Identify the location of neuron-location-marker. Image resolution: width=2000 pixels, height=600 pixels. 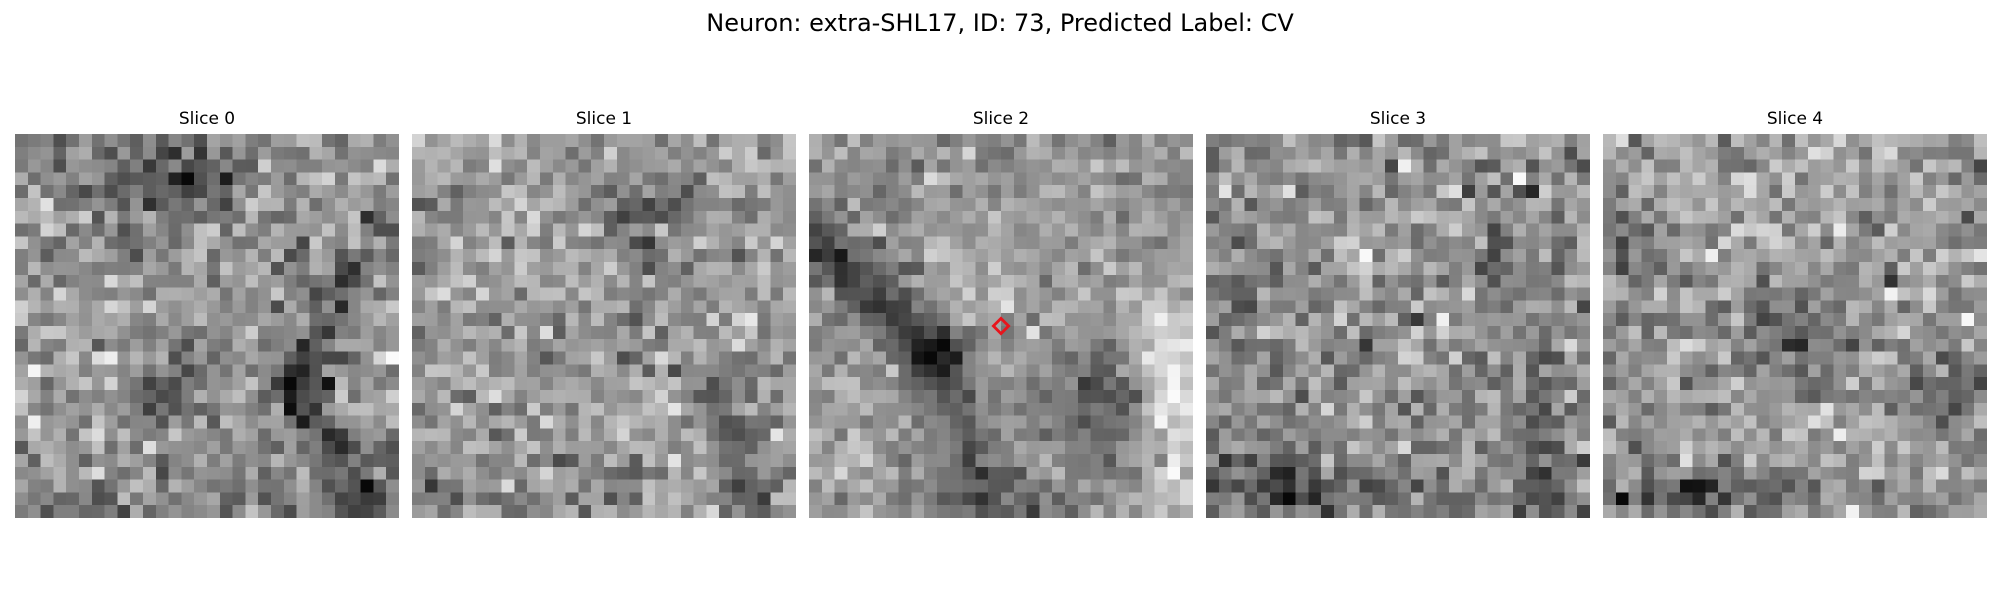
(1001, 326).